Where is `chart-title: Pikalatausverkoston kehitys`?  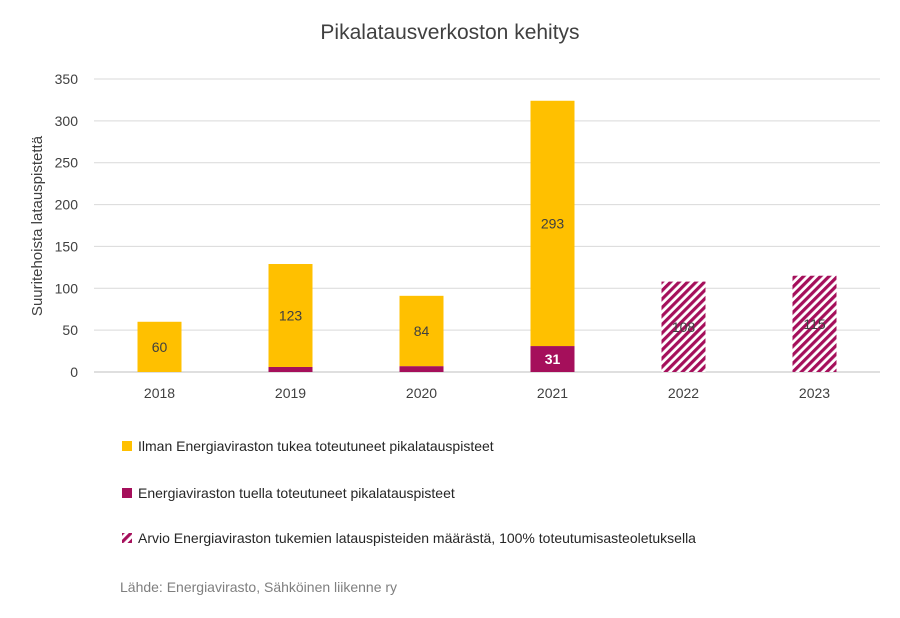 chart-title: Pikalatausverkoston kehitys is located at coordinates (449, 32).